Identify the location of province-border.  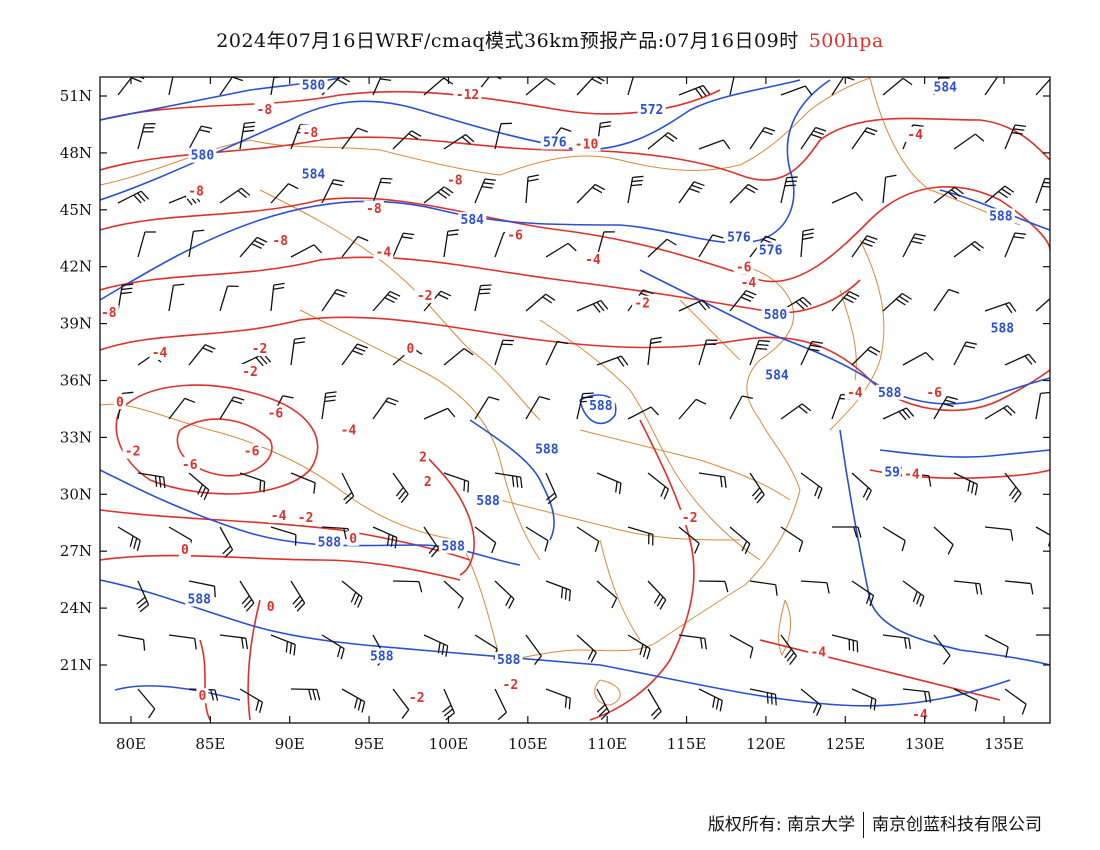
(620, 590).